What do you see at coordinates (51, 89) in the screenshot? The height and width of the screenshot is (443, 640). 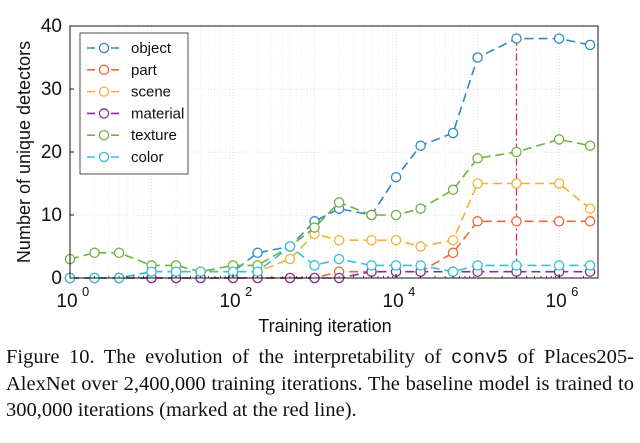 I see `y-tick-label: 30` at bounding box center [51, 89].